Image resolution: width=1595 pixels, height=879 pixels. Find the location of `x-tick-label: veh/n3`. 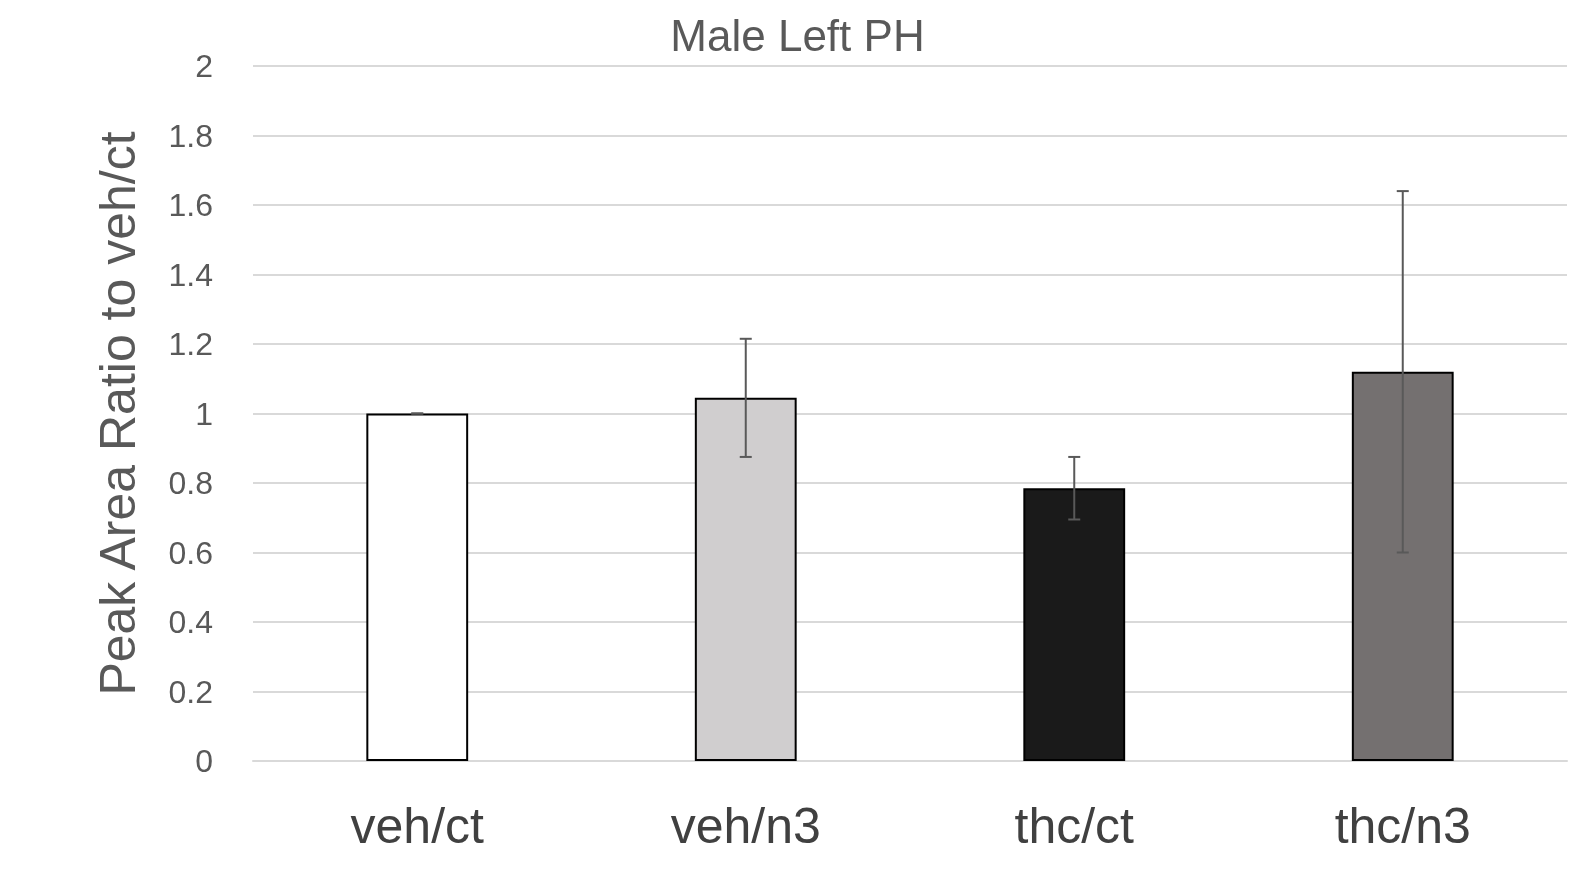

x-tick-label: veh/n3 is located at coordinates (745, 826).